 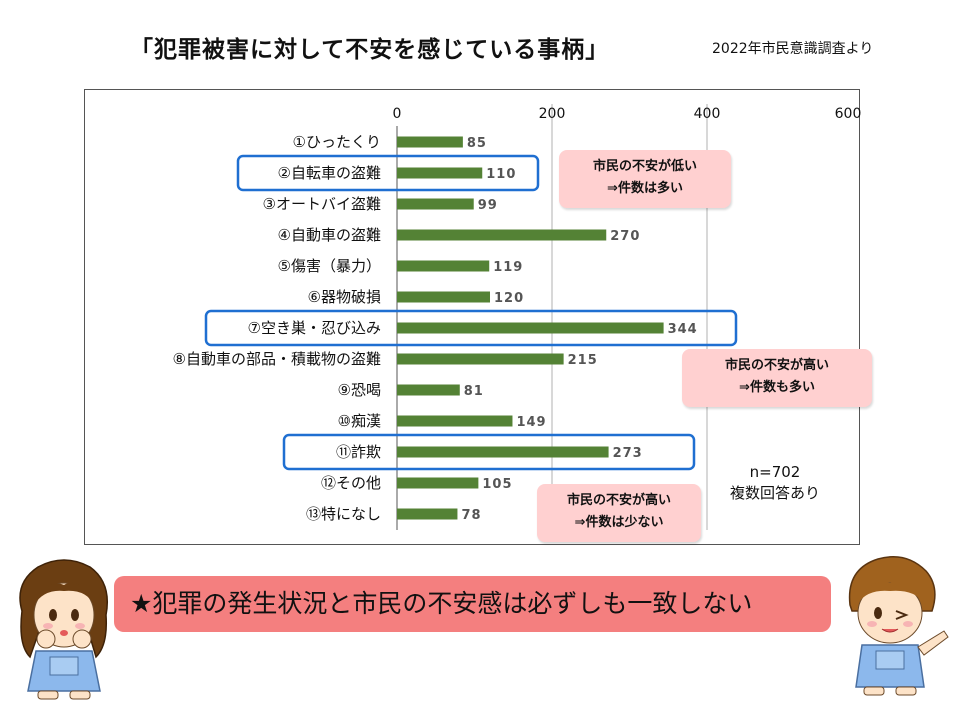 I want to click on data-label-2: 99, so click(x=488, y=205).